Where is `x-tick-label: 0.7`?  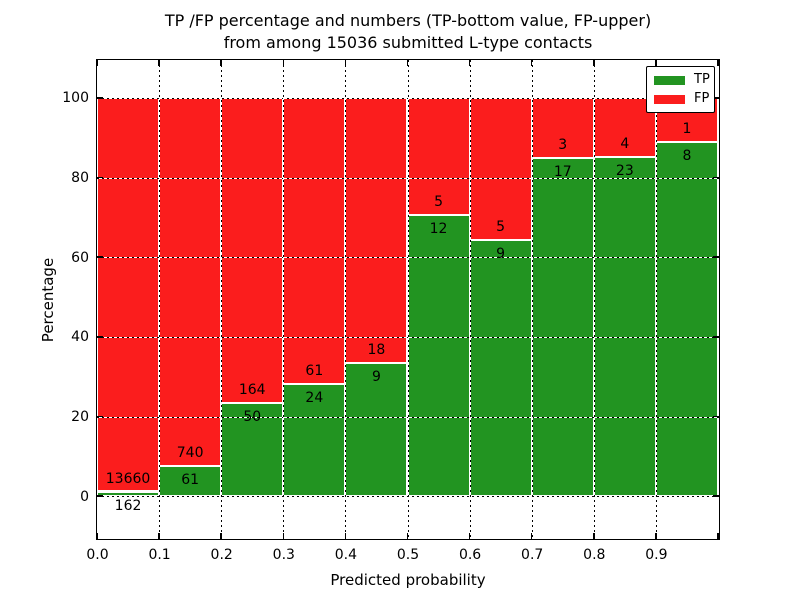
x-tick-label: 0.7 is located at coordinates (532, 555).